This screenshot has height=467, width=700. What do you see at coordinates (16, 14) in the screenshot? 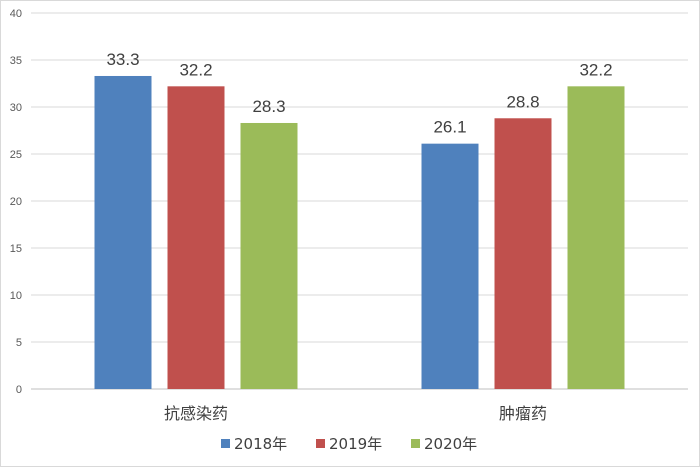
I see `y-tick-label: 40` at bounding box center [16, 14].